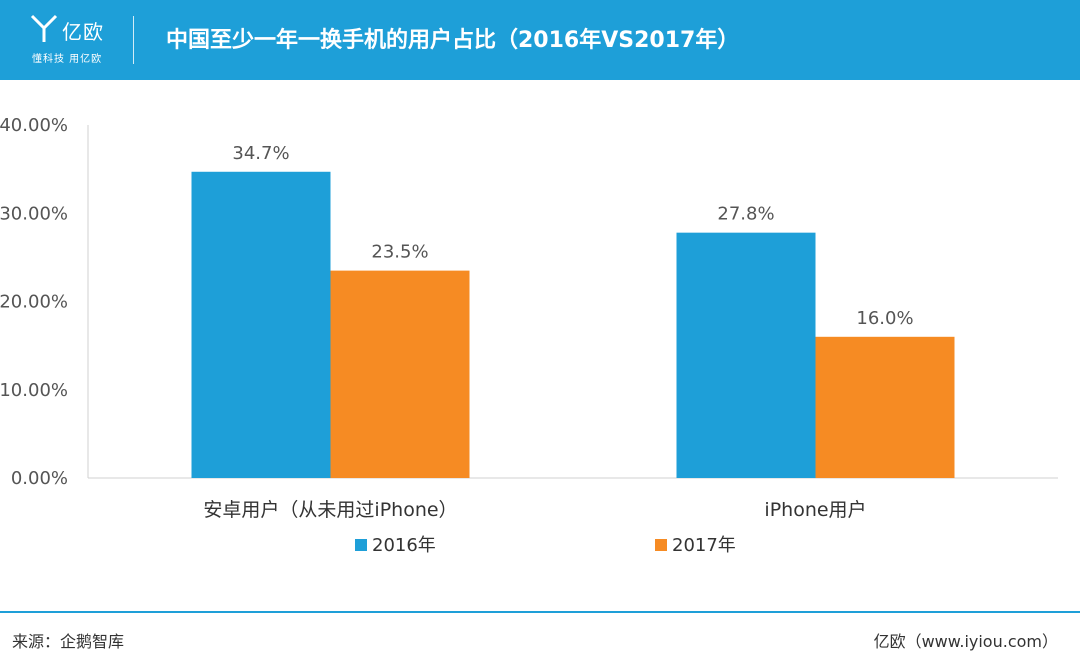 This screenshot has height=664, width=1080. What do you see at coordinates (68, 641) in the screenshot?
I see `source-note: 来源：企鹅智库` at bounding box center [68, 641].